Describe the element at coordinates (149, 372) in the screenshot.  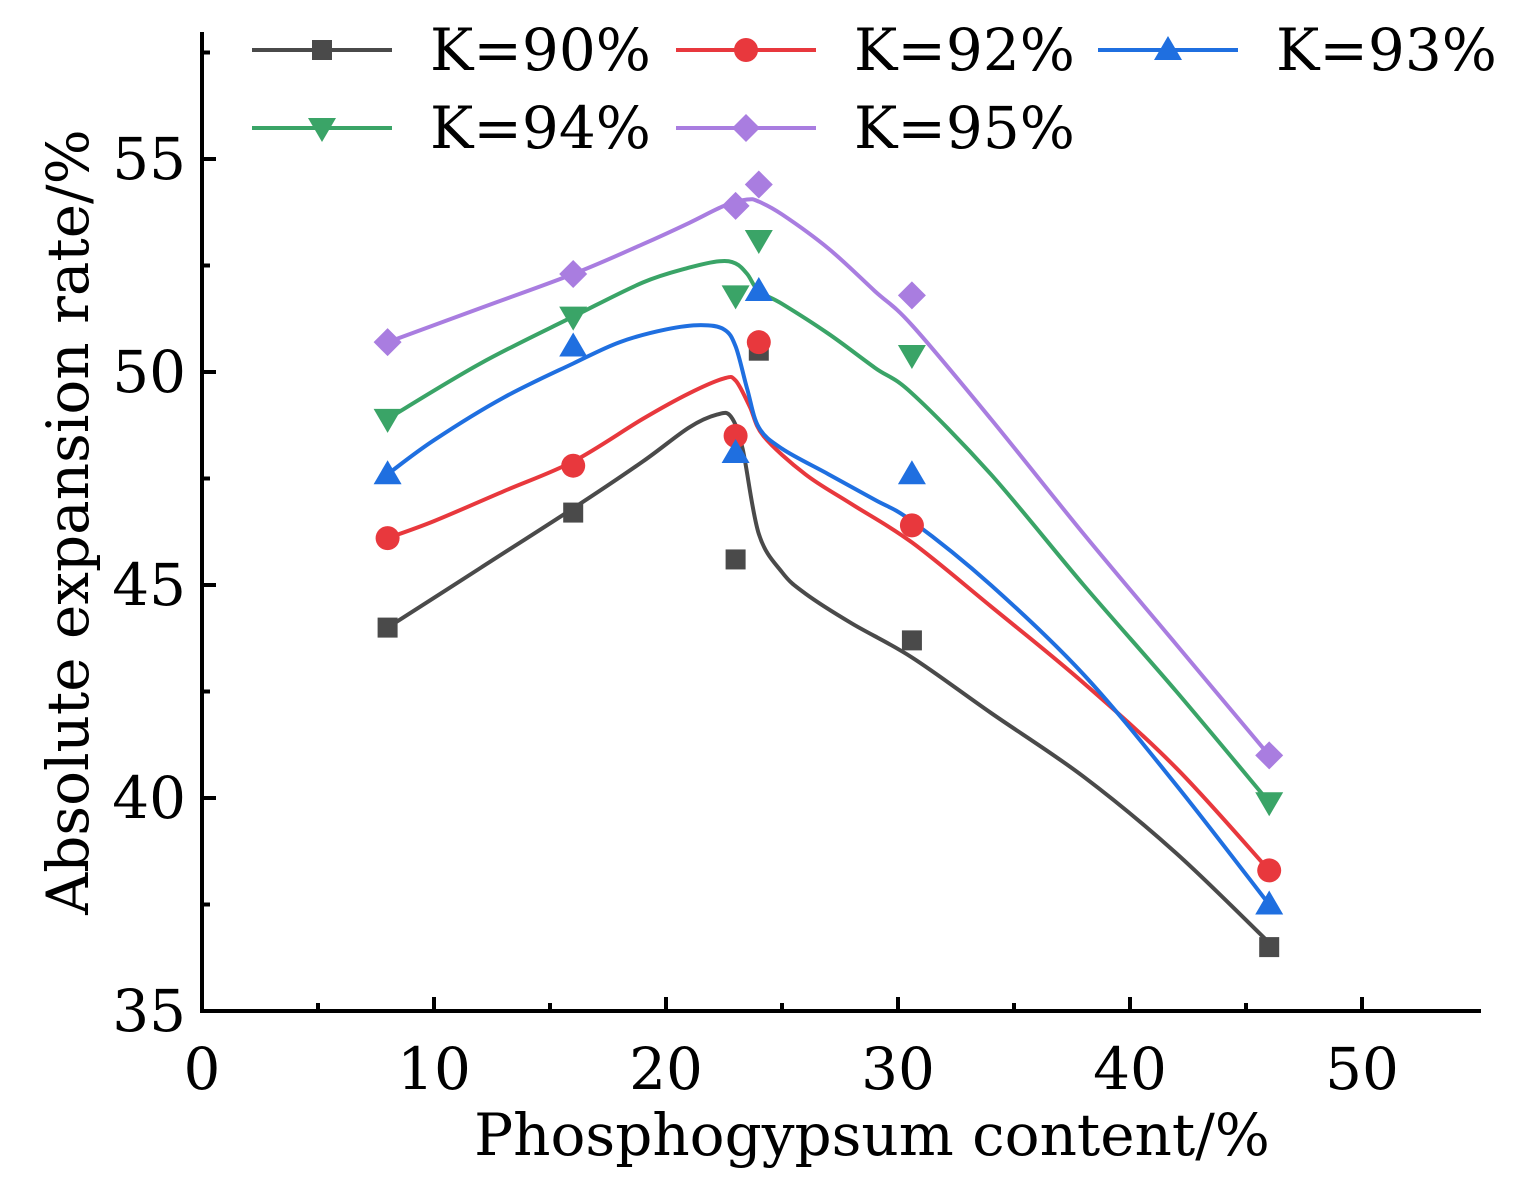
I see `y-tick-label: 50` at that location.